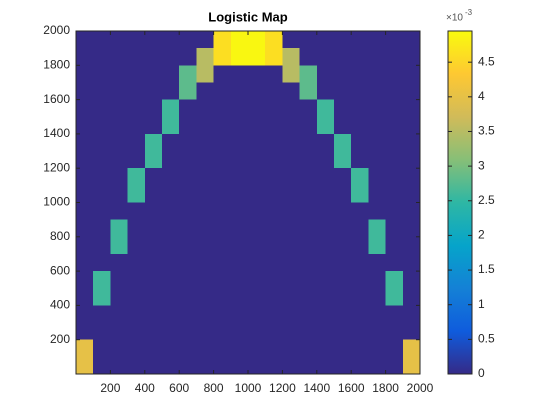  I want to click on x-tick-label: 200, so click(110, 388).